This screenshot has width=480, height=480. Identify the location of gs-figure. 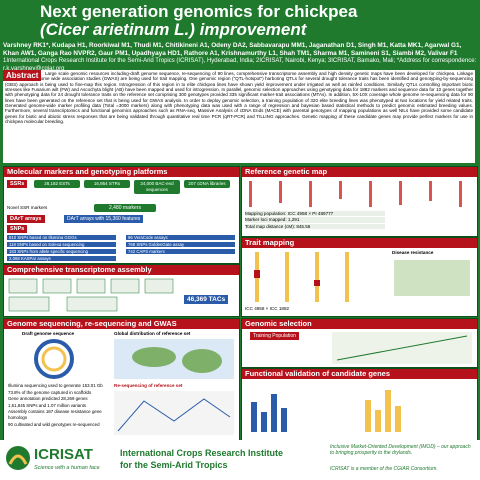
(402, 348).